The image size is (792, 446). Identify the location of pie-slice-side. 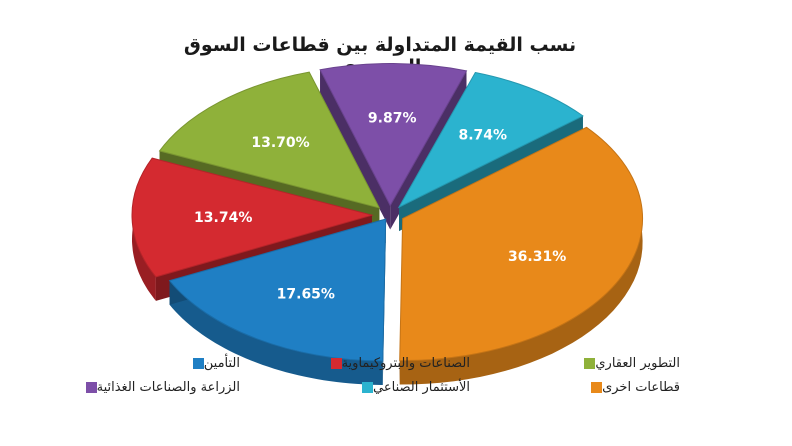
(276, 332).